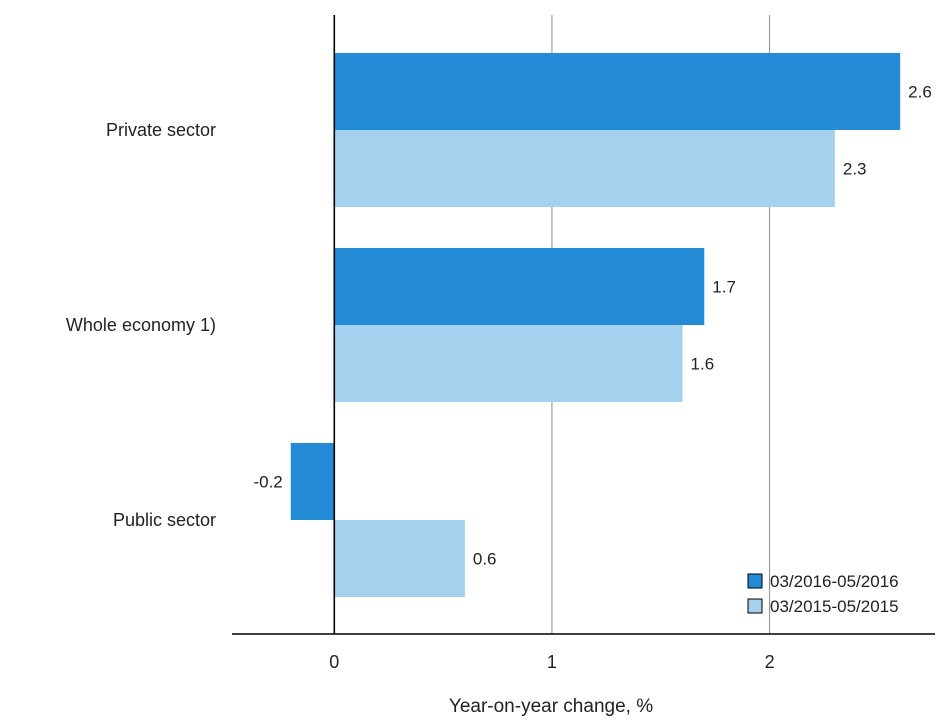 The image size is (944, 720). I want to click on category-label-2: Public sector, so click(164, 520).